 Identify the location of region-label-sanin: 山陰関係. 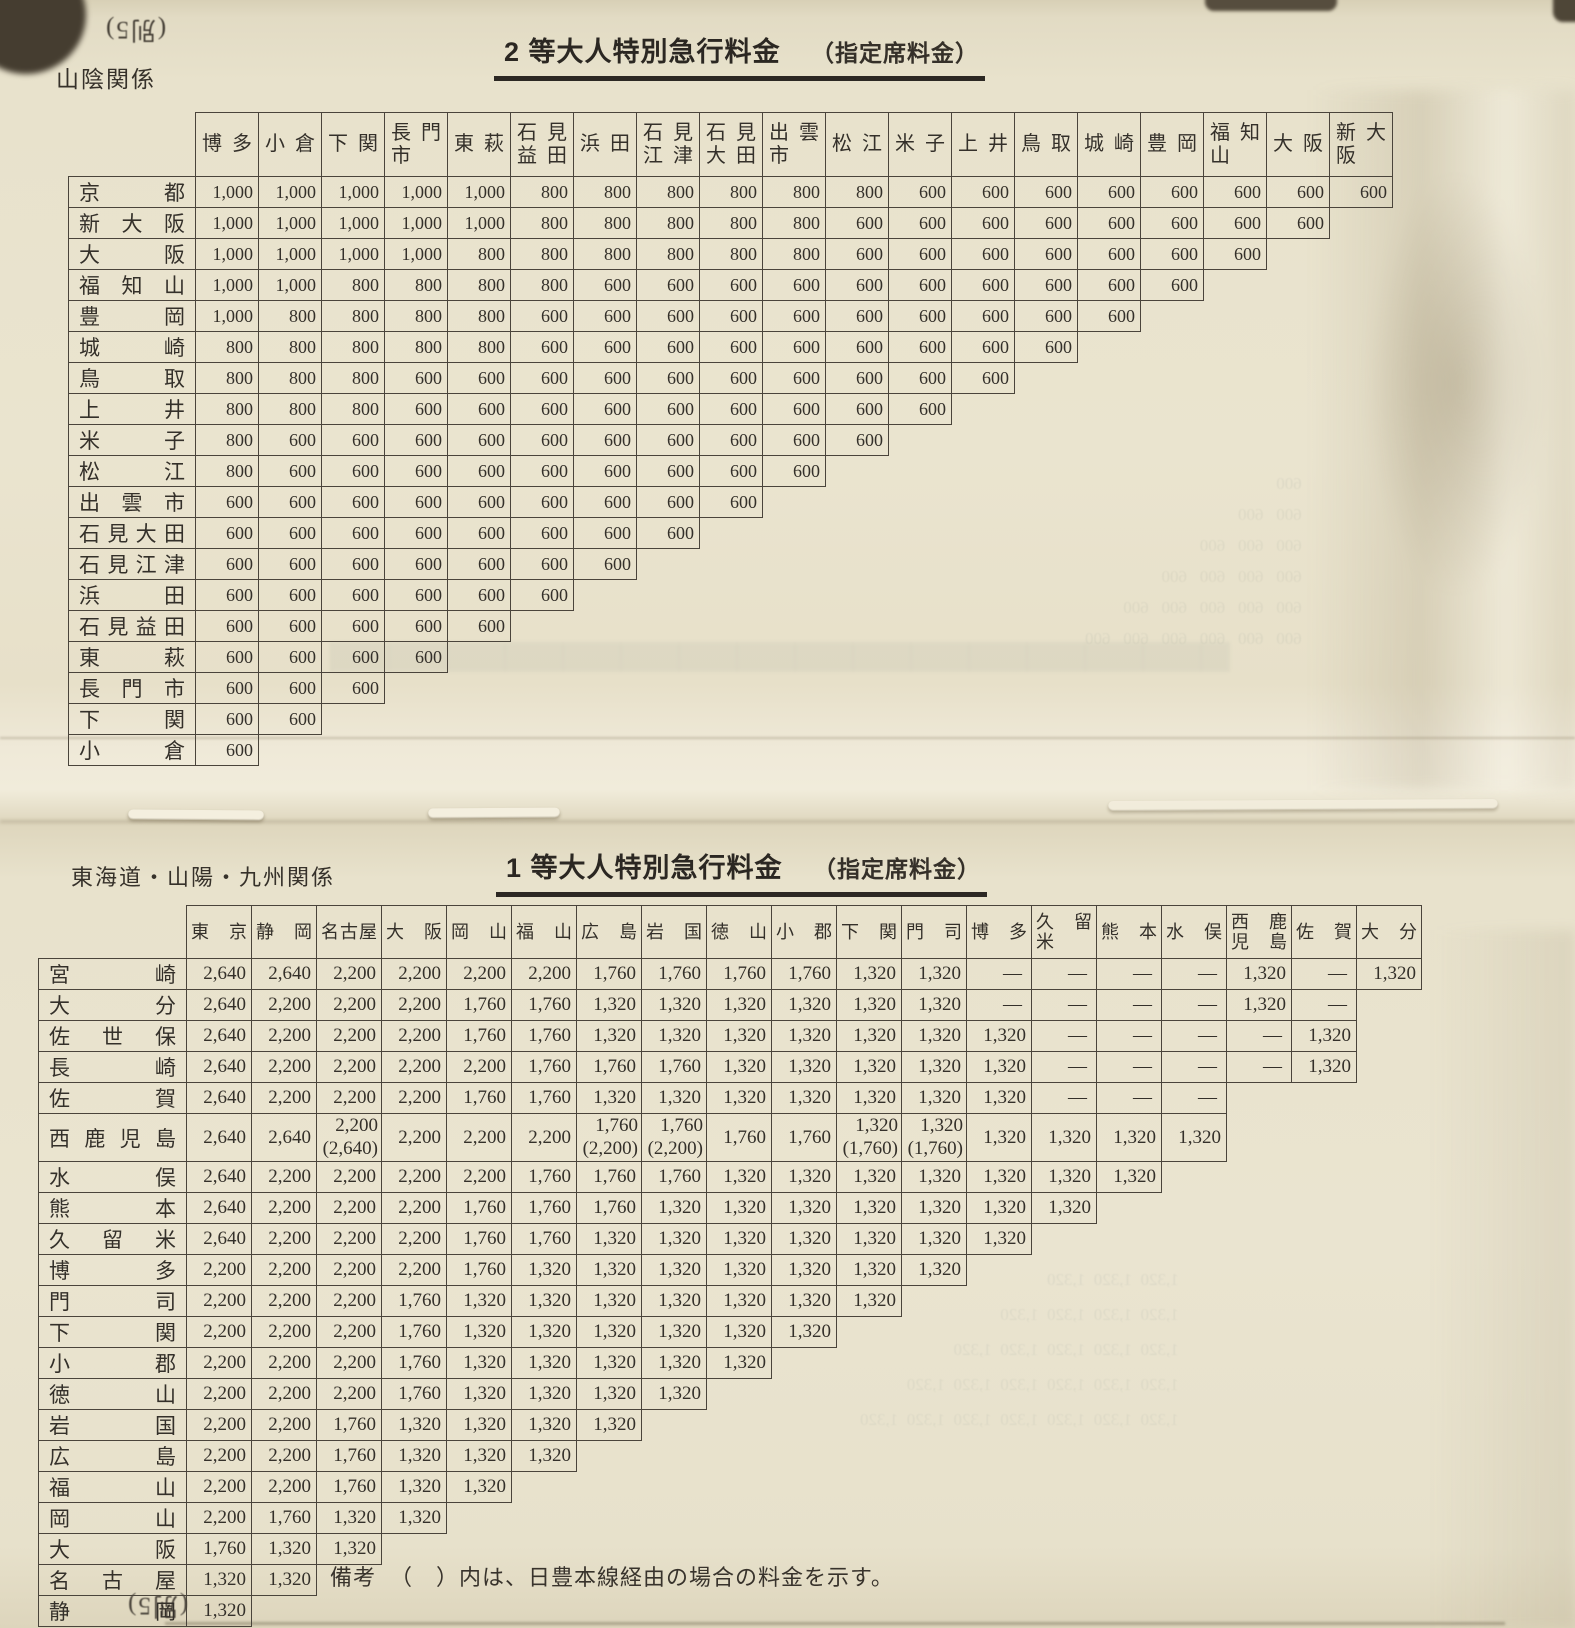
(106, 79).